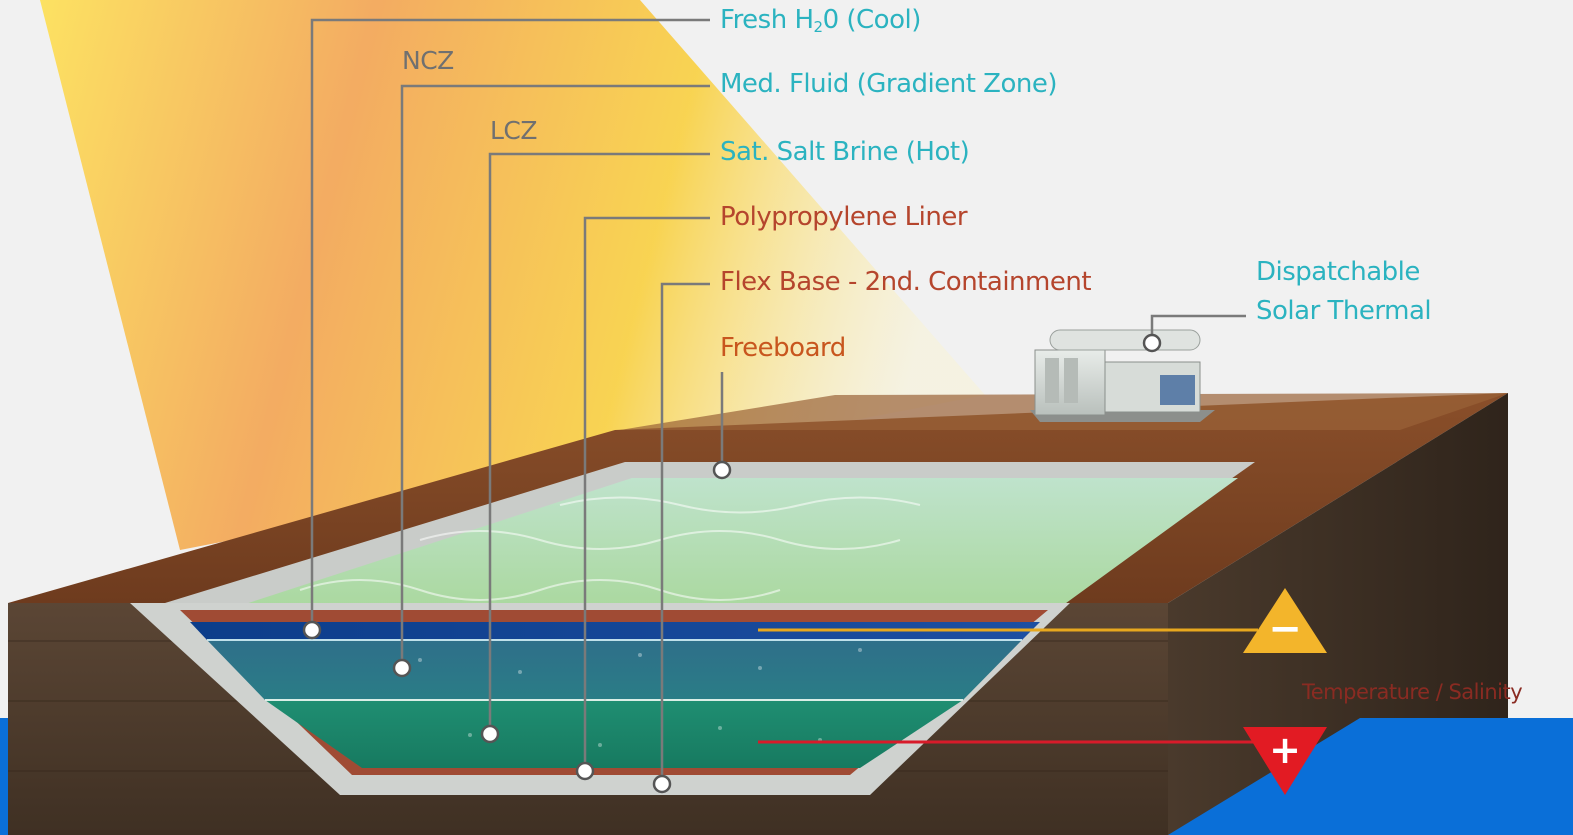  I want to click on label-sat-salt-brine: Sat. Salt Brine (Hot), so click(845, 152).